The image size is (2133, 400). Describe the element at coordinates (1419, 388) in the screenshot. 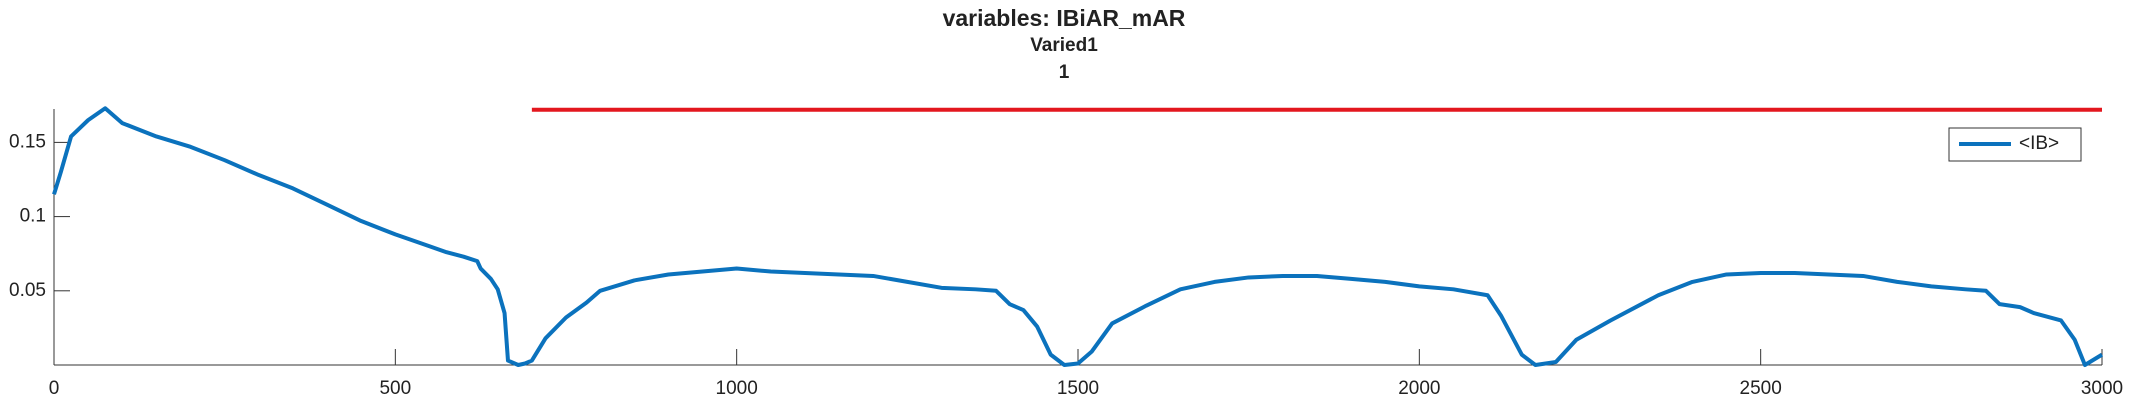

I see `x-tick-label: 2000` at that location.